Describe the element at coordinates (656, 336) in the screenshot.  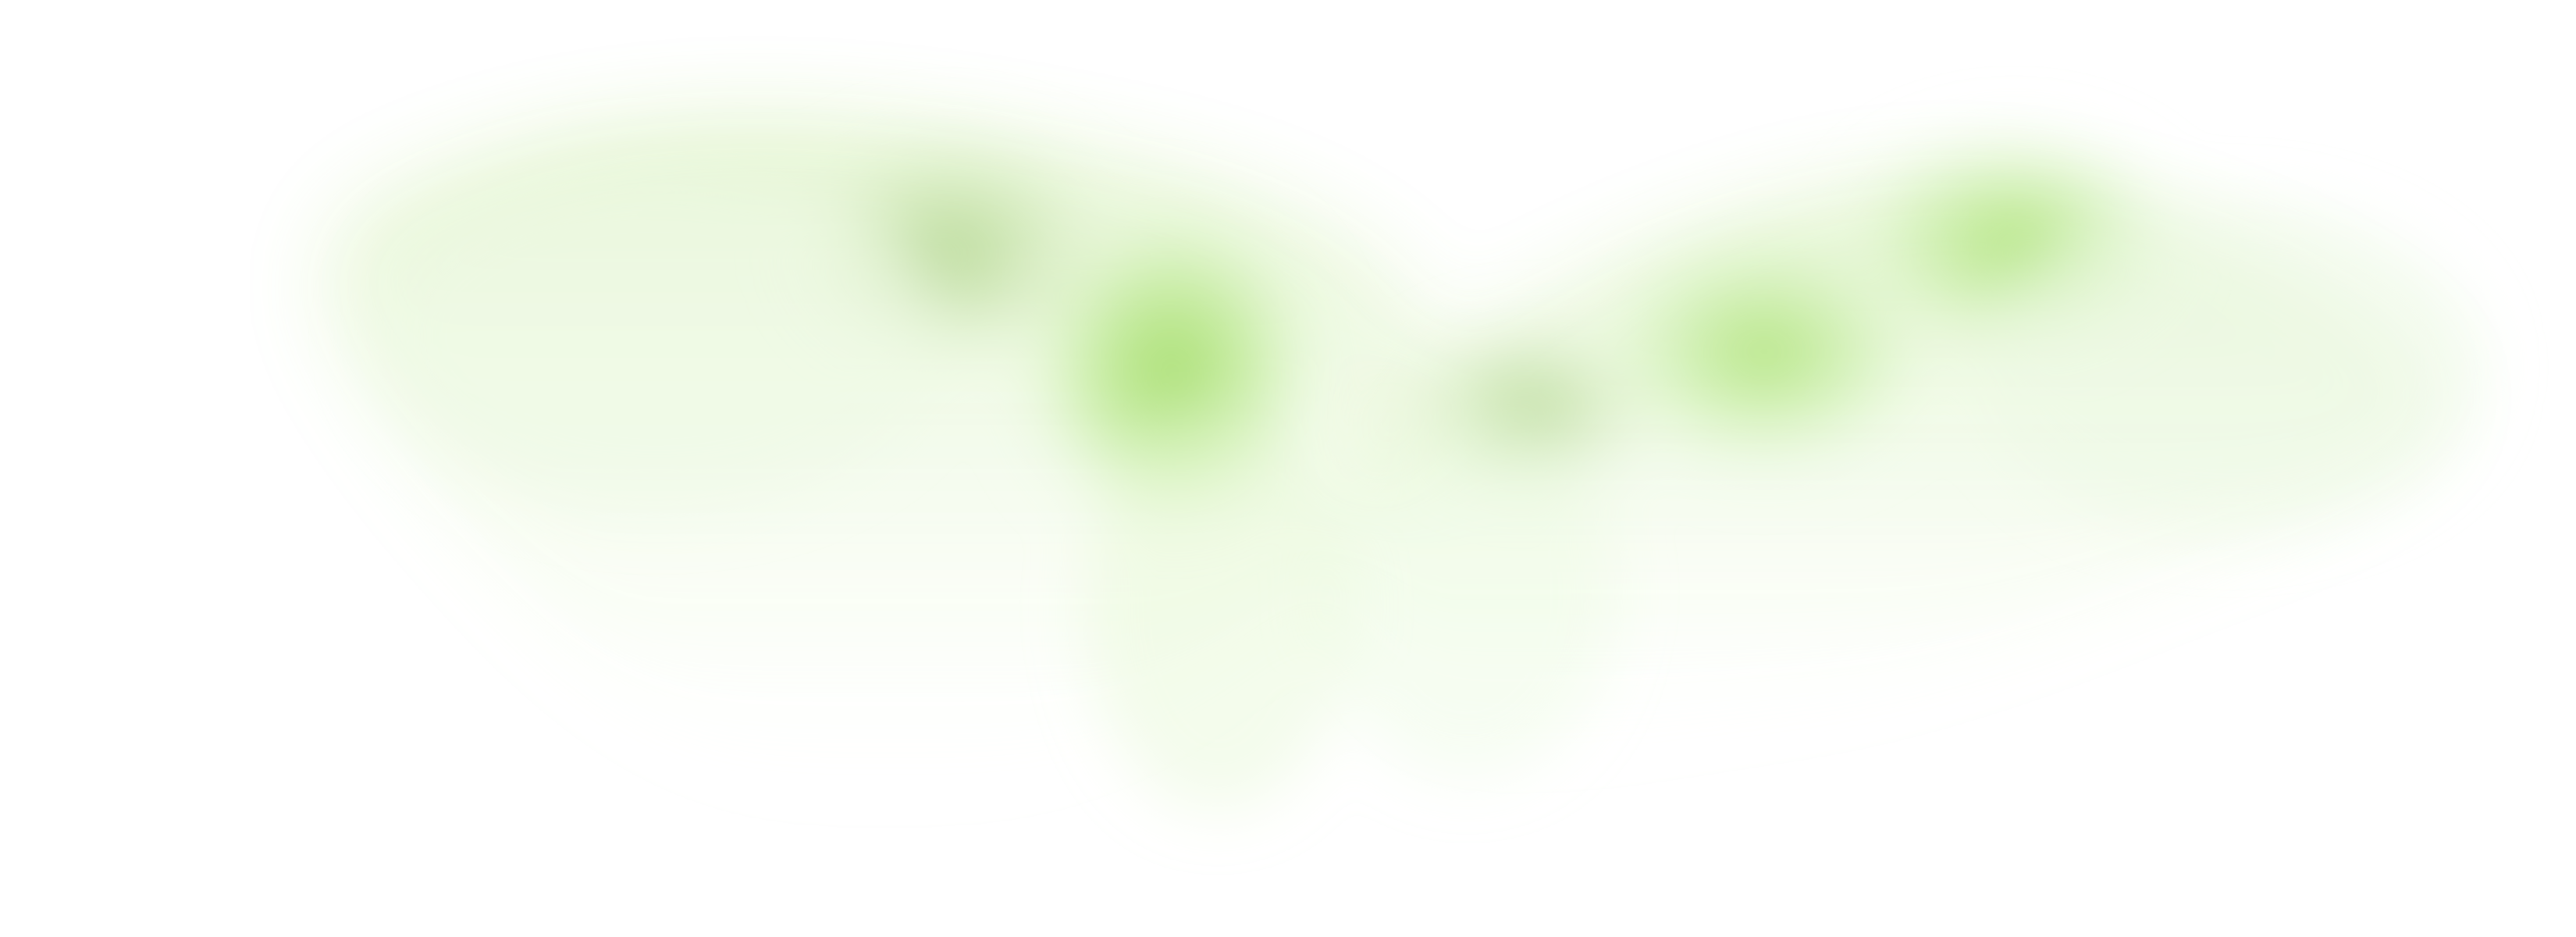
I see `left-outer-glow` at that location.